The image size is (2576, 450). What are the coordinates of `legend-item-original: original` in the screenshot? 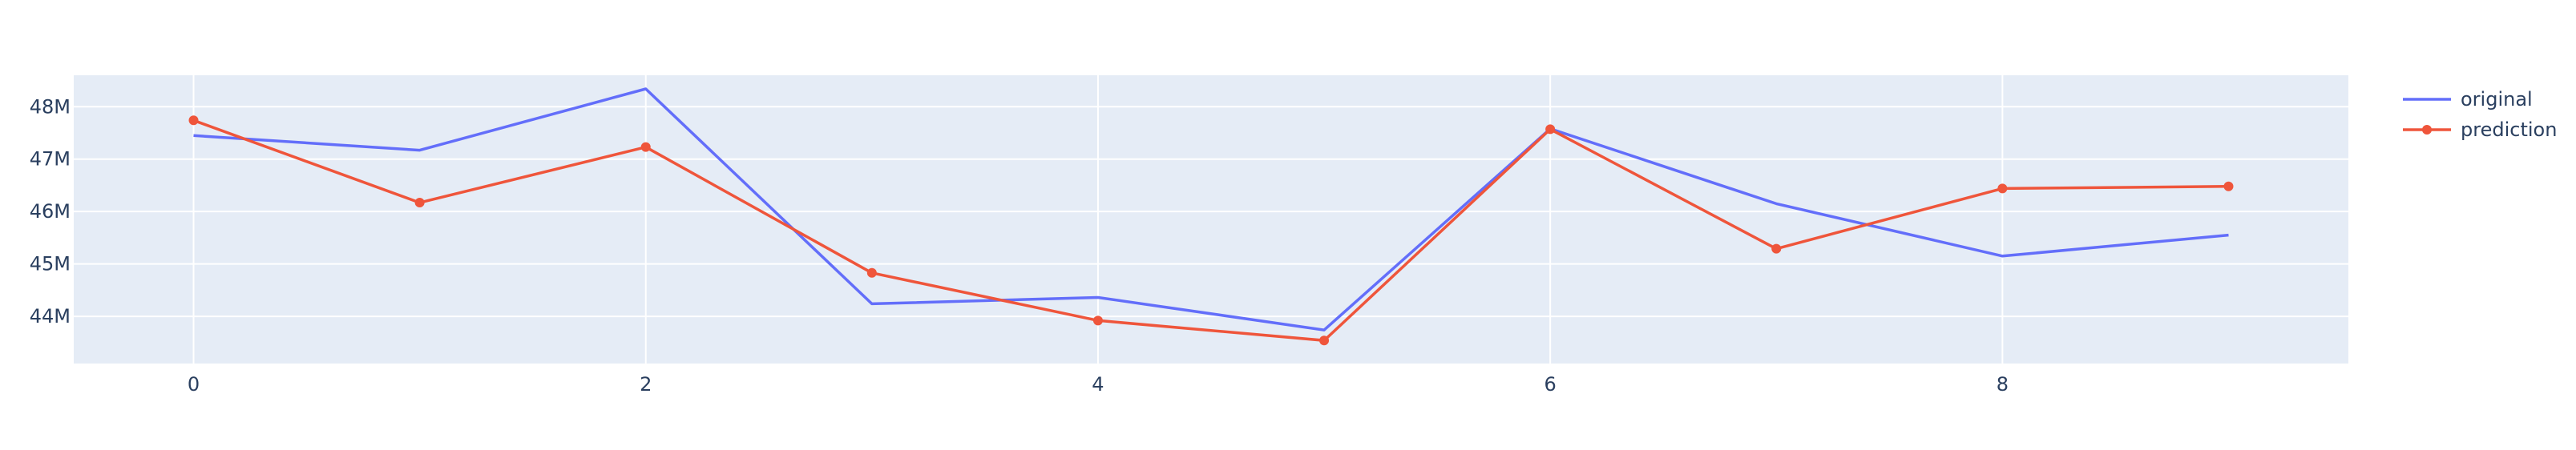 It's located at (2468, 99).